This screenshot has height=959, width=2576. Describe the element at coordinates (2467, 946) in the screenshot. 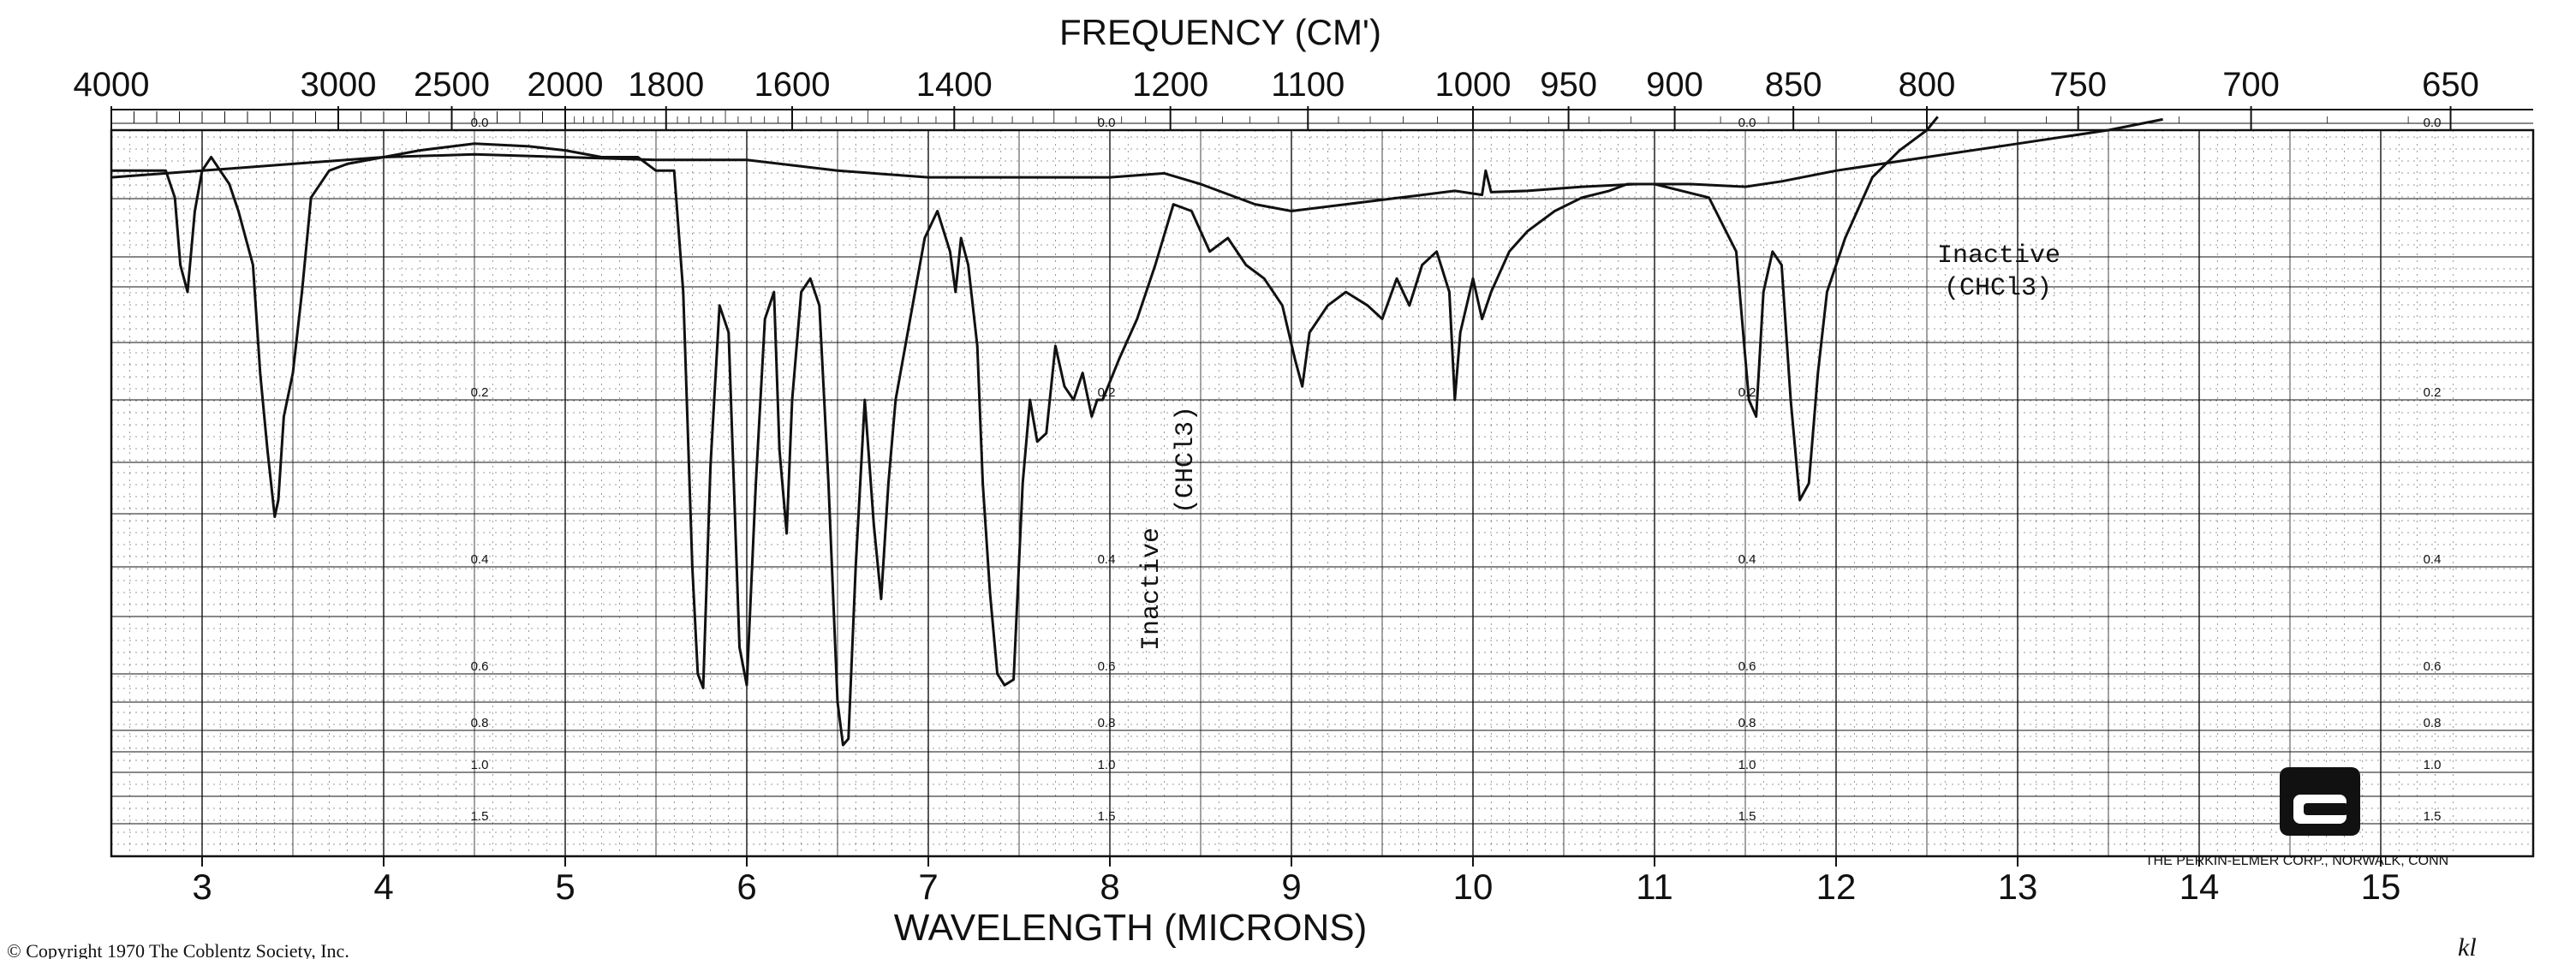

I see `margin-handwriting: kl` at that location.